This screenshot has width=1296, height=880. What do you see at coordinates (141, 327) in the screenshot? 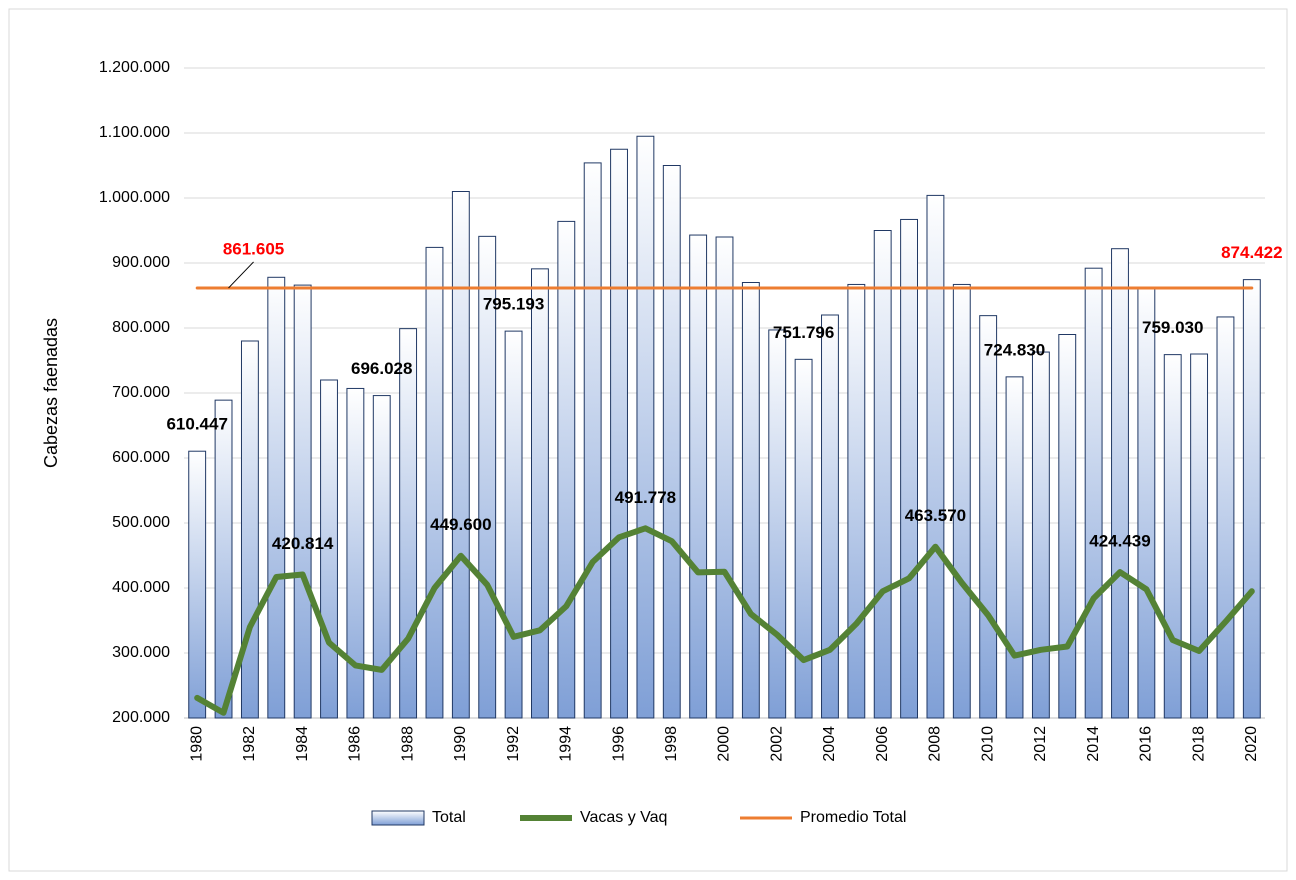
I see `y-tick-label: 800.000` at bounding box center [141, 327].